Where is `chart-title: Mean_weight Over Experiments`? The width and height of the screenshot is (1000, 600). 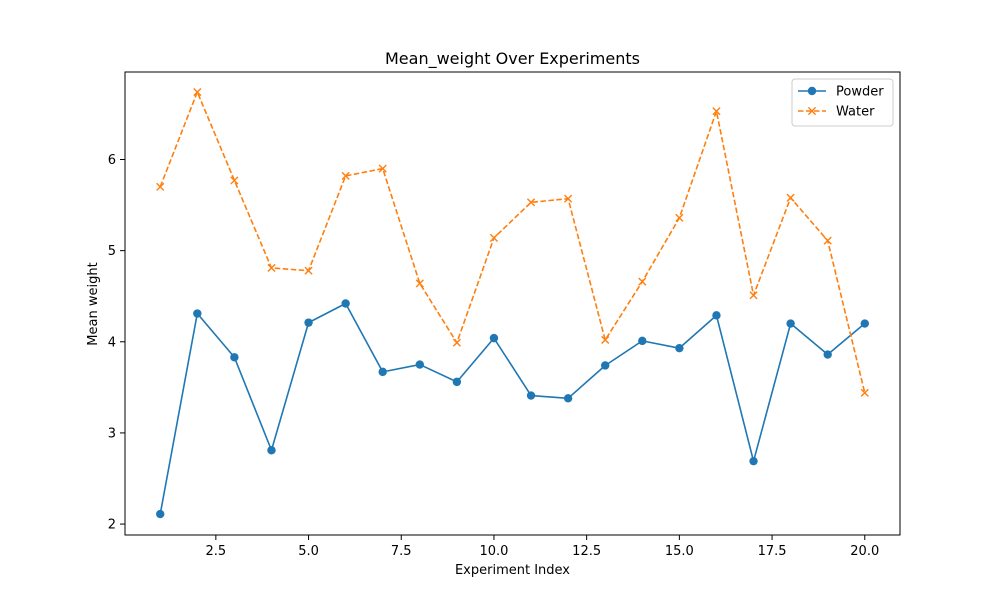
chart-title: Mean_weight Over Experiments is located at coordinates (512, 59).